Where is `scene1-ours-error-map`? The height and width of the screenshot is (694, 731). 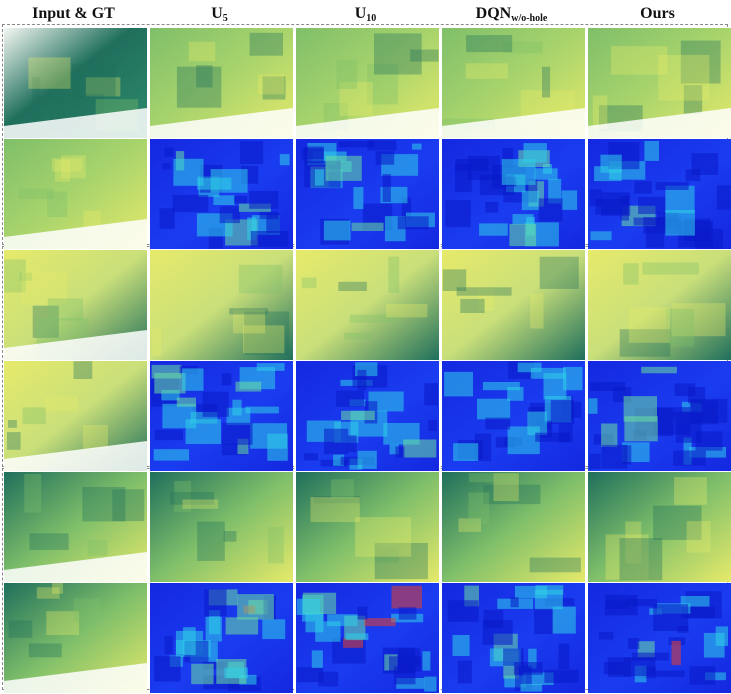
scene1-ours-error-map is located at coordinates (659, 194).